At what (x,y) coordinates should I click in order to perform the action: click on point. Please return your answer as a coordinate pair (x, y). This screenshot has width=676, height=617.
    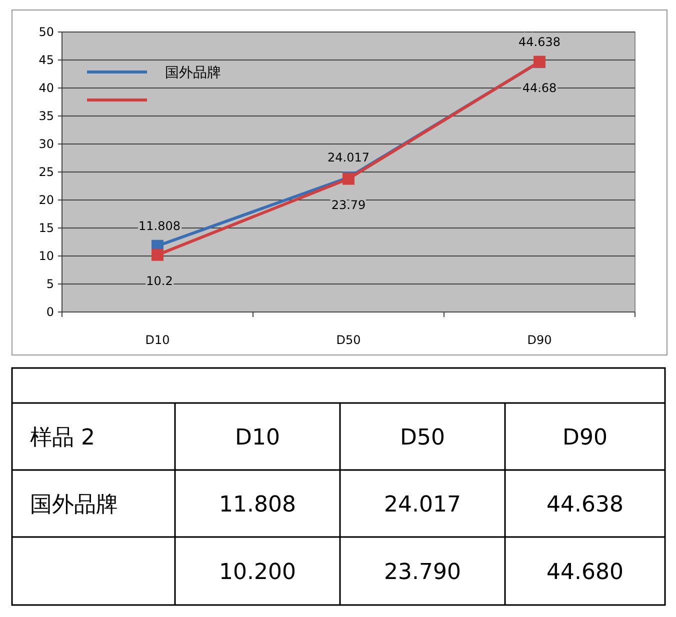
    Looking at the image, I should click on (158, 254).